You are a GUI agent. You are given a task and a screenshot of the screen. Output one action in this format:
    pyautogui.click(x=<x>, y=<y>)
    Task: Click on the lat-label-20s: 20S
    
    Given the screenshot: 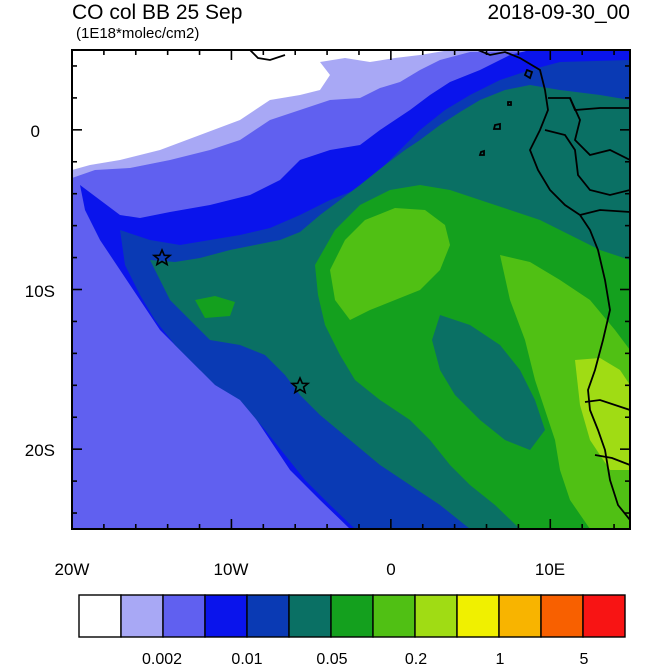 What is the action you would take?
    pyautogui.click(x=40, y=450)
    